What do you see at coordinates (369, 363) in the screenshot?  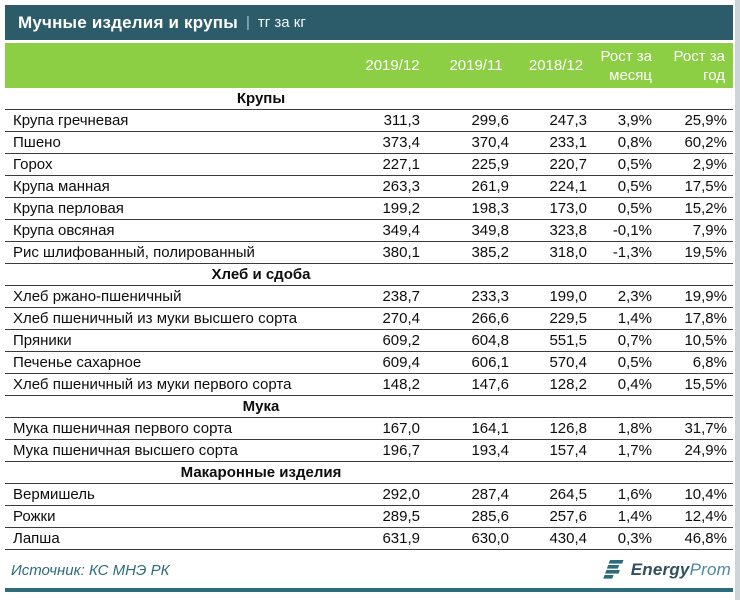 I see `table-row: Печенье сахарное 609,4 606,1 570,4 0,5% 6,8%` at bounding box center [369, 363].